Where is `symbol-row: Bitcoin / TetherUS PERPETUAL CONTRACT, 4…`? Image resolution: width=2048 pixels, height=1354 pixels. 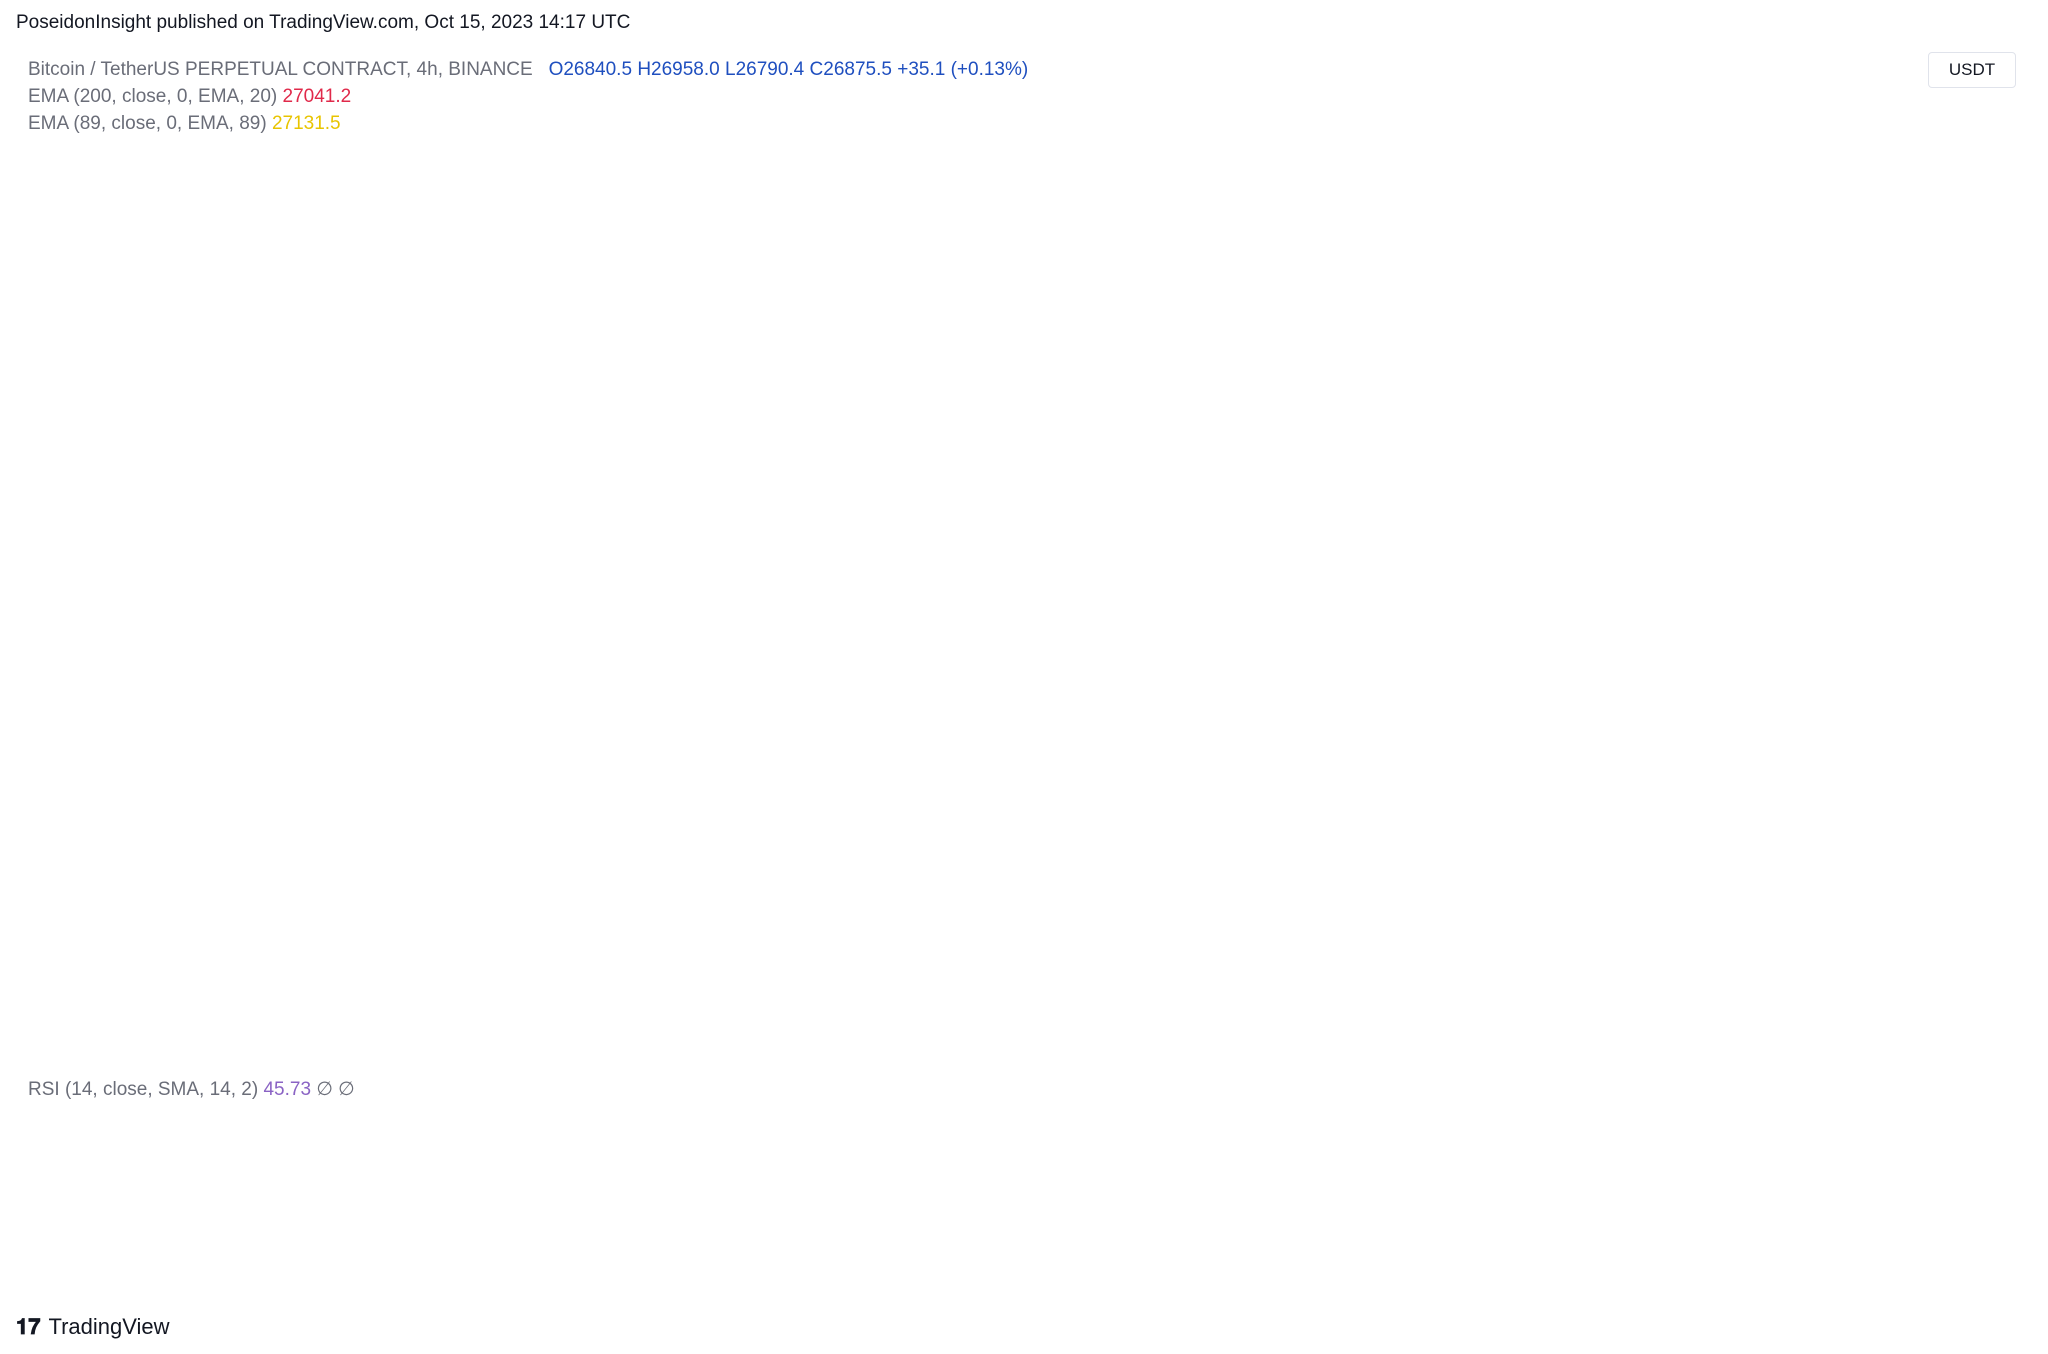 symbol-row: Bitcoin / TetherUS PERPETUAL CONTRACT, 4… is located at coordinates (528, 69).